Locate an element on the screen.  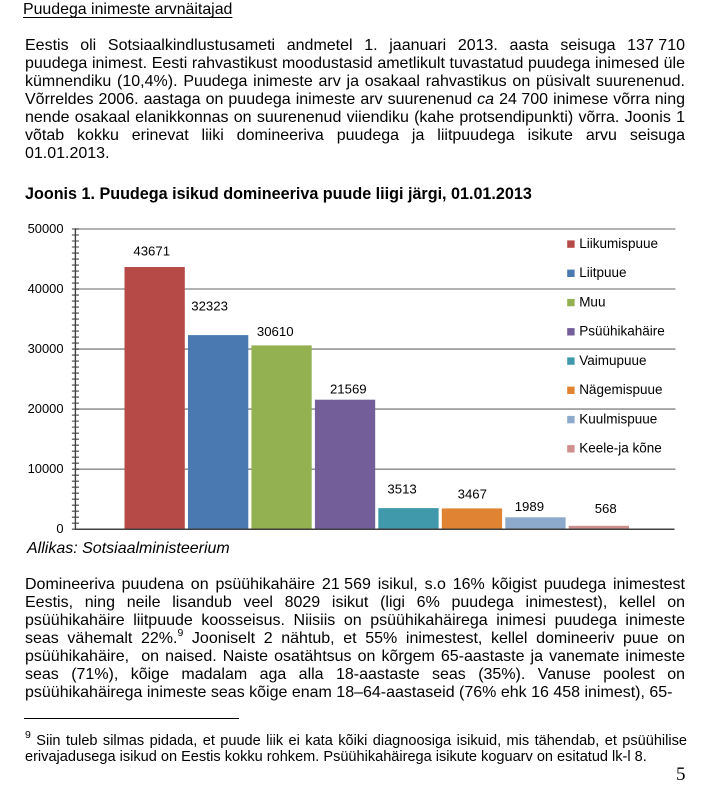
svg-text: Kuulmispuue is located at coordinates (618, 418).